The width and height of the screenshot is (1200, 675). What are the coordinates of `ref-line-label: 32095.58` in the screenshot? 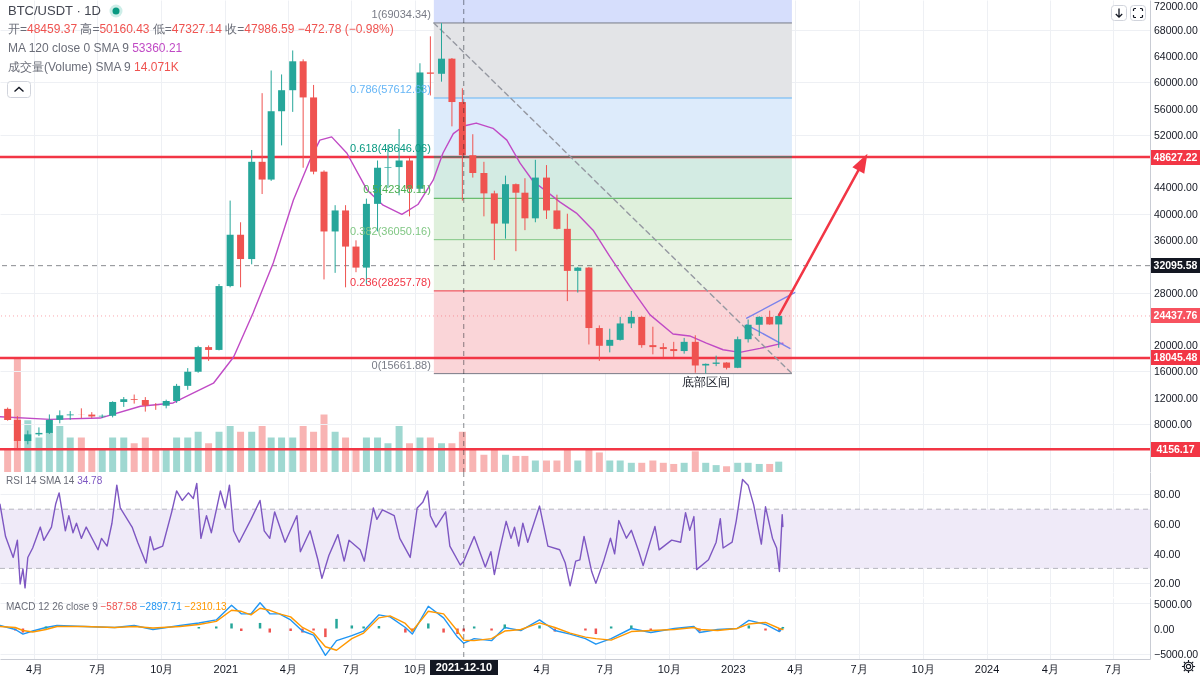 It's located at (1175, 266).